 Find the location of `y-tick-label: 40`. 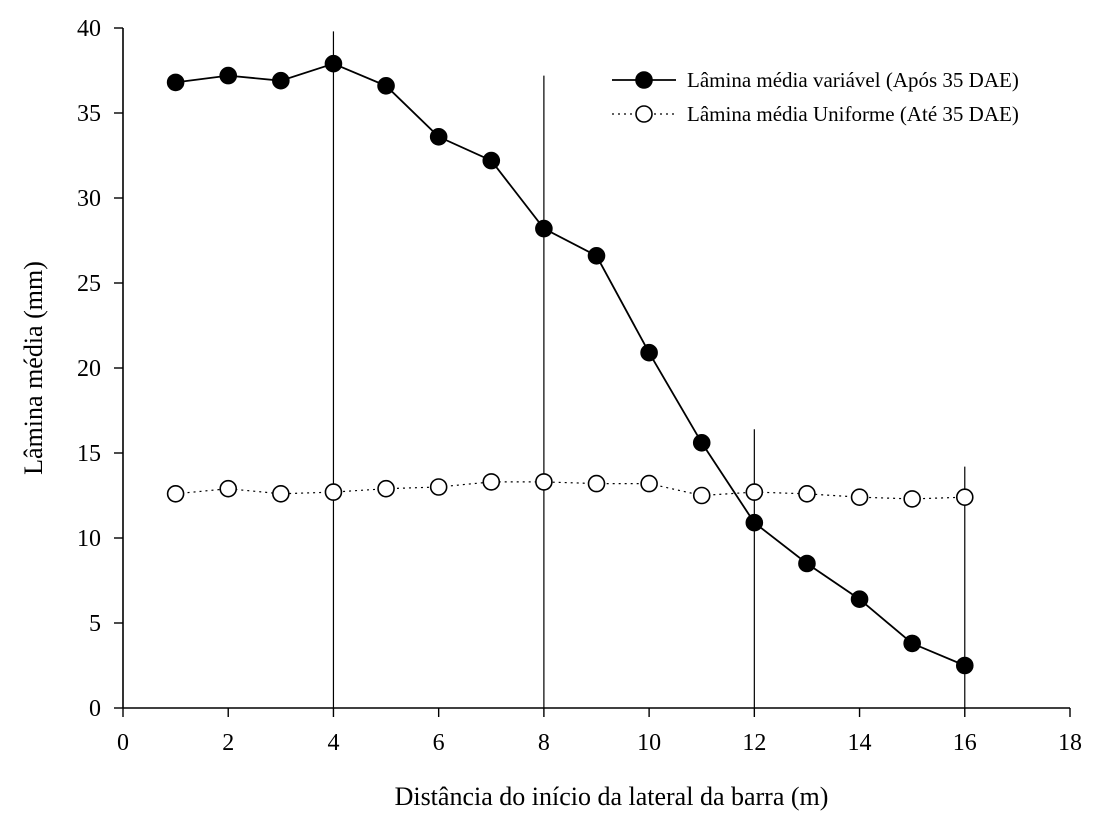

y-tick-label: 40 is located at coordinates (89, 29).